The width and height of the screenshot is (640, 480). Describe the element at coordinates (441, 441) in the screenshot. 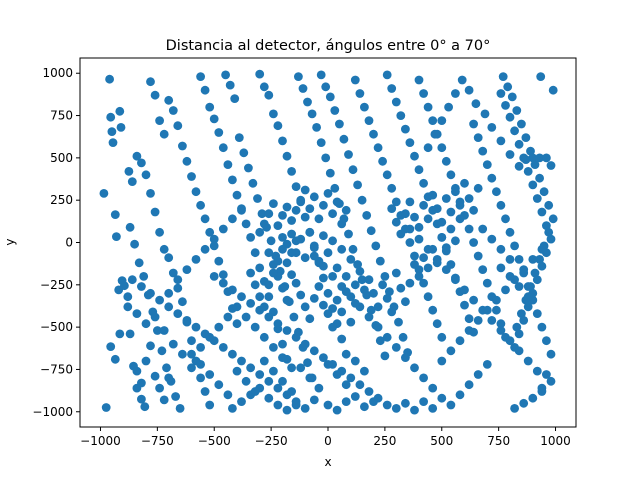

I see `x-tick-label: 500` at that location.